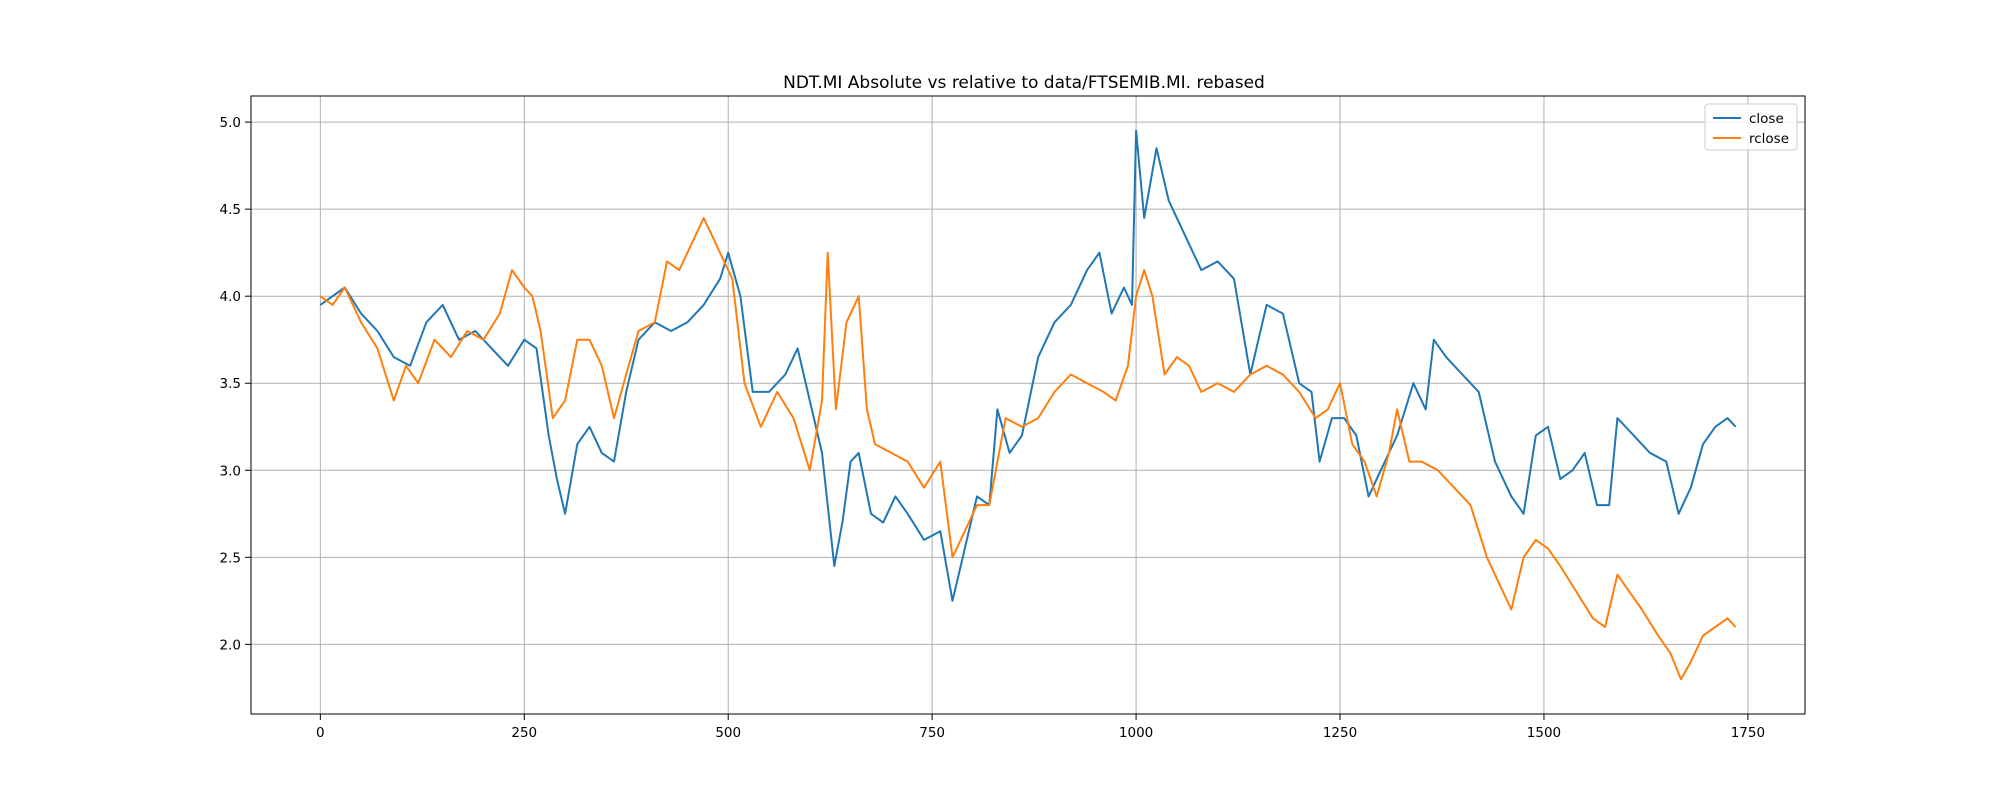 The height and width of the screenshot is (800, 2000). Describe the element at coordinates (1769, 139) in the screenshot. I see `legend-label-rclose: rclose` at that location.